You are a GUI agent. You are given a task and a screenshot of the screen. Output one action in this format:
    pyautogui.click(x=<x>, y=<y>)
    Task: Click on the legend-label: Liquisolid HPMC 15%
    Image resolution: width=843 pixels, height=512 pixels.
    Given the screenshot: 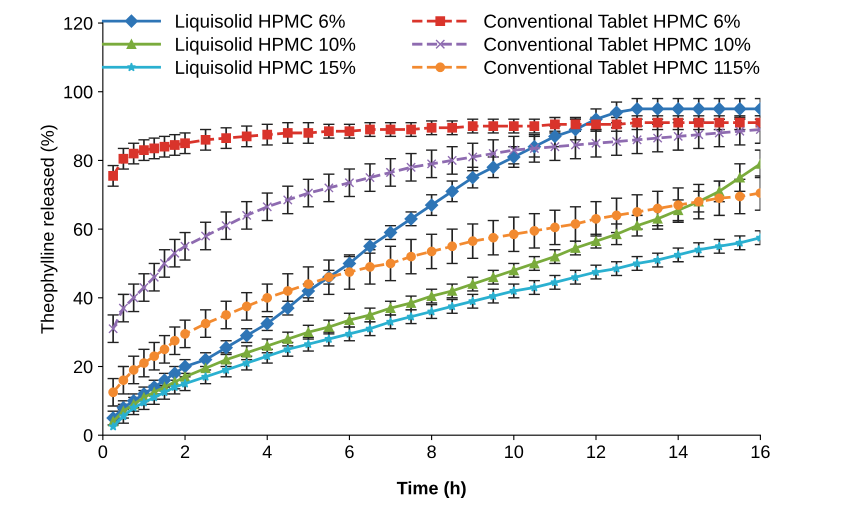 What is the action you would take?
    pyautogui.click(x=266, y=69)
    